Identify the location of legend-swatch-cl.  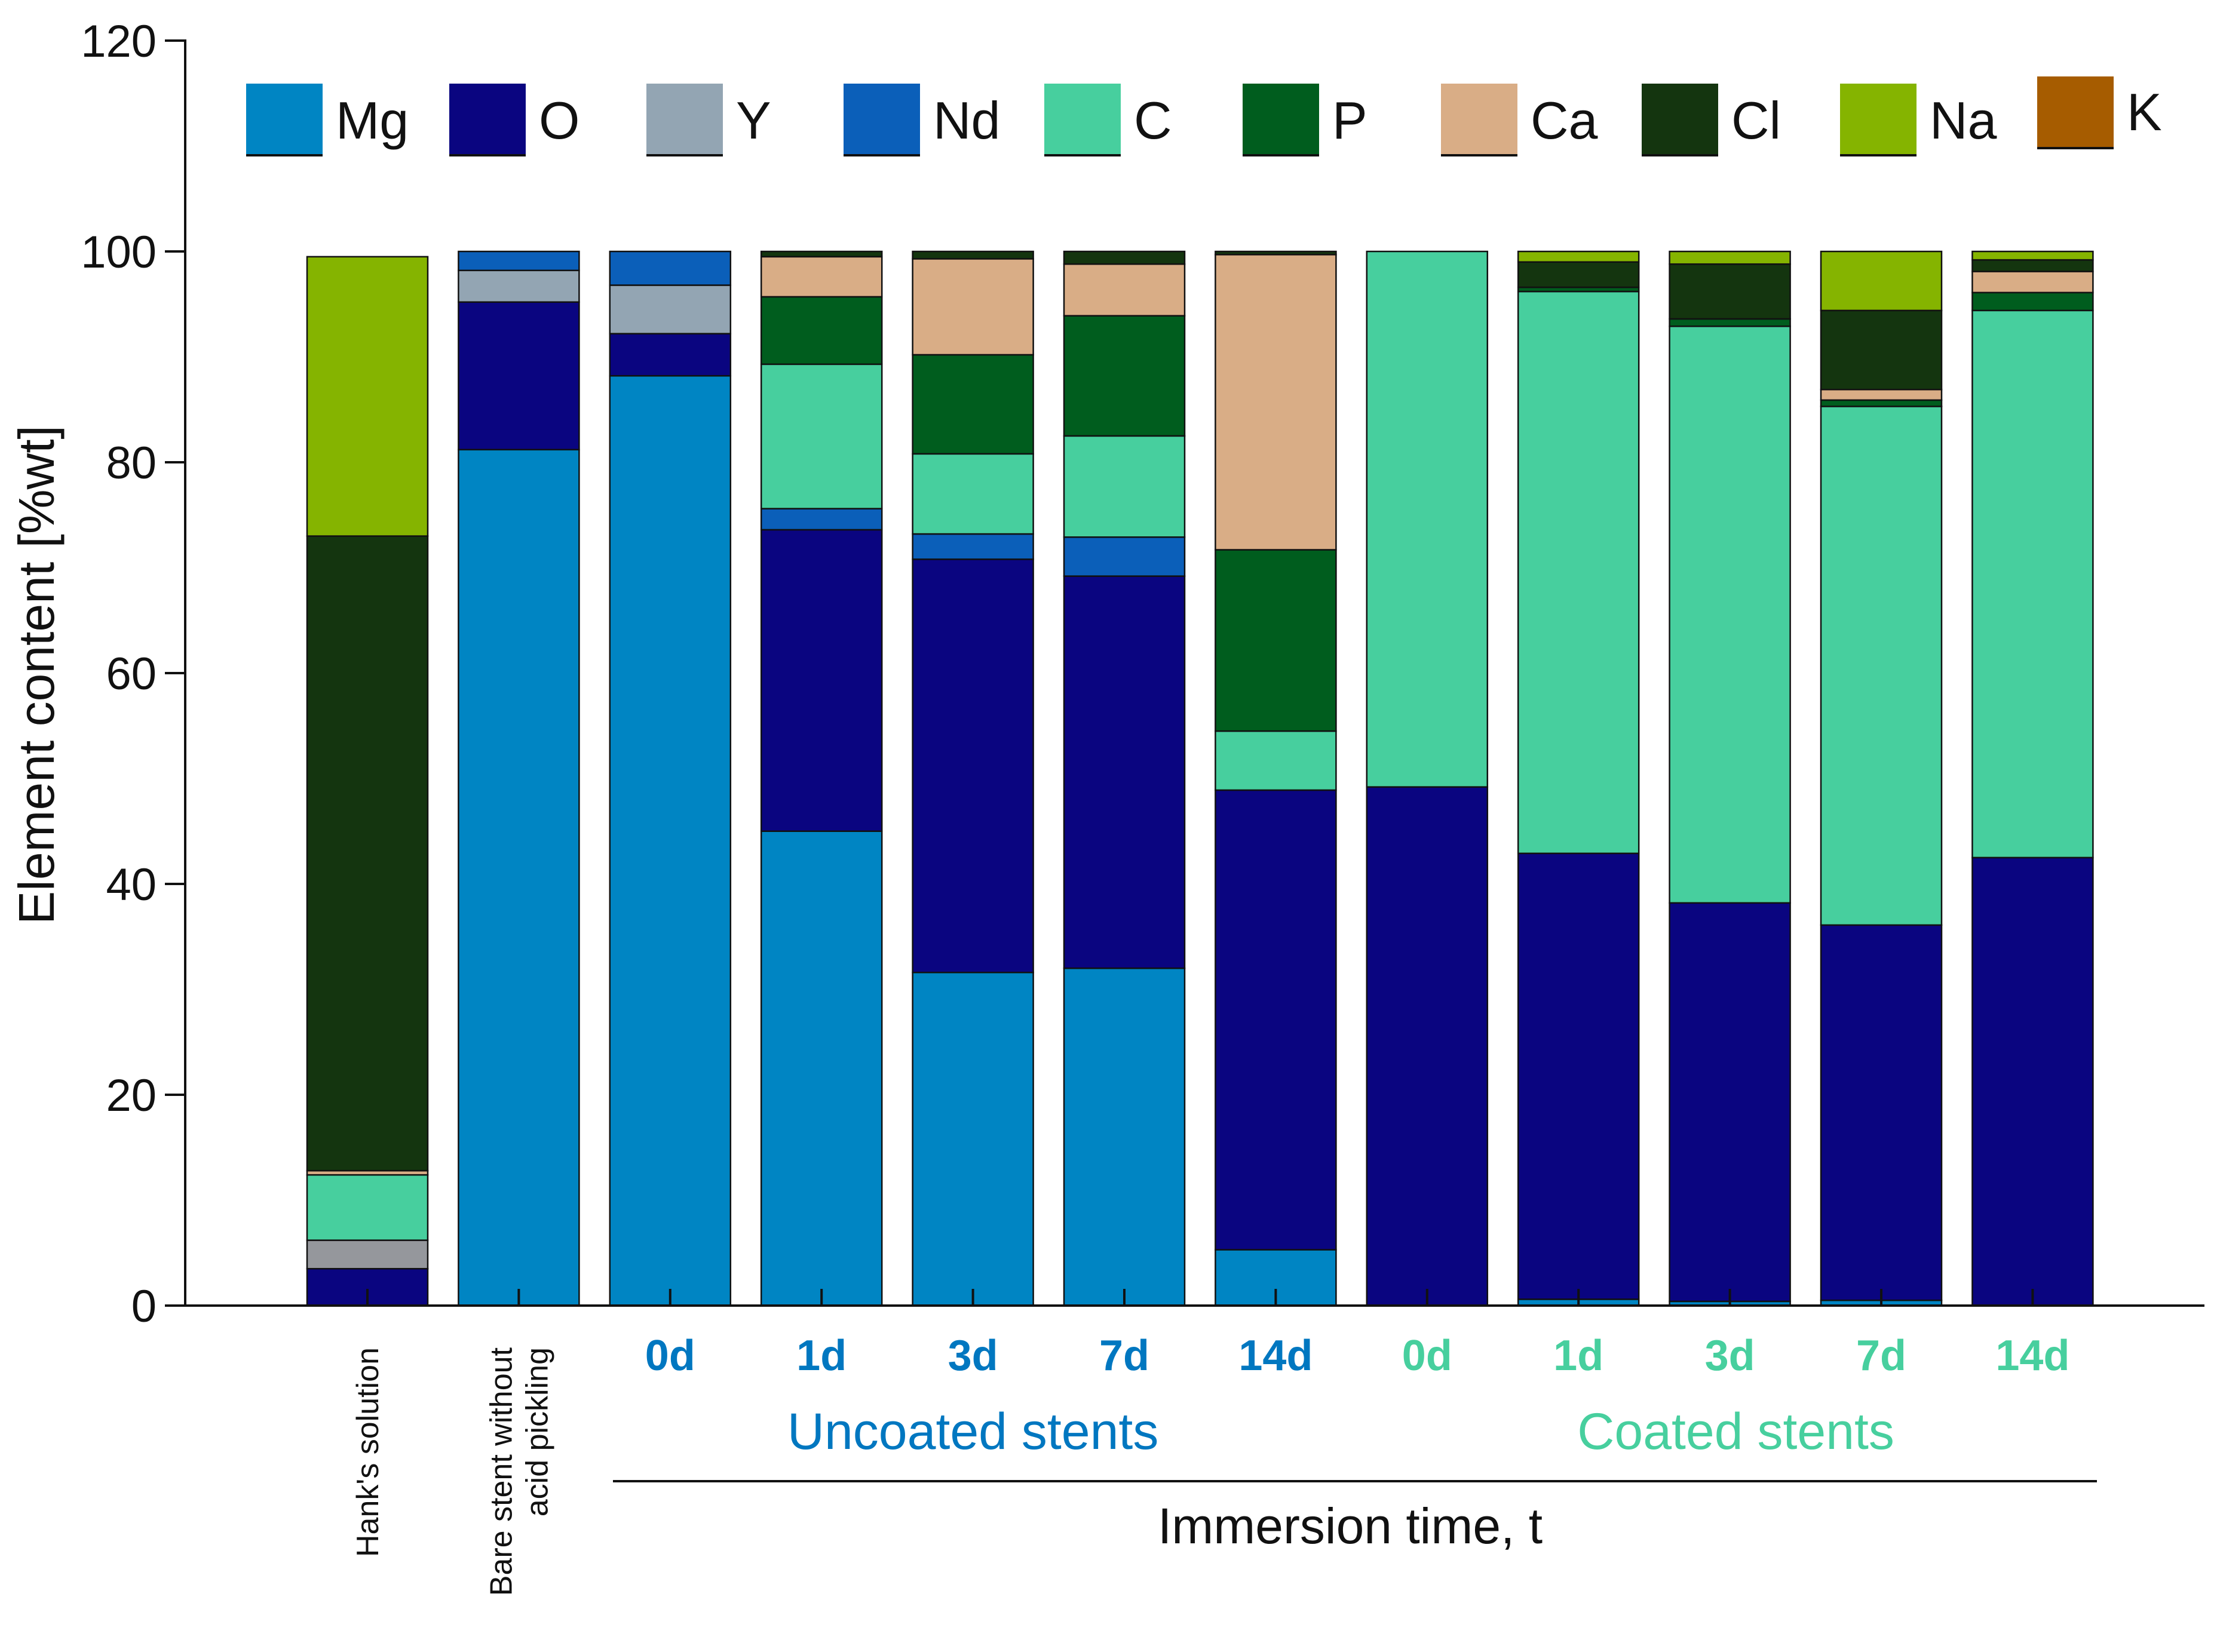
(1680, 119).